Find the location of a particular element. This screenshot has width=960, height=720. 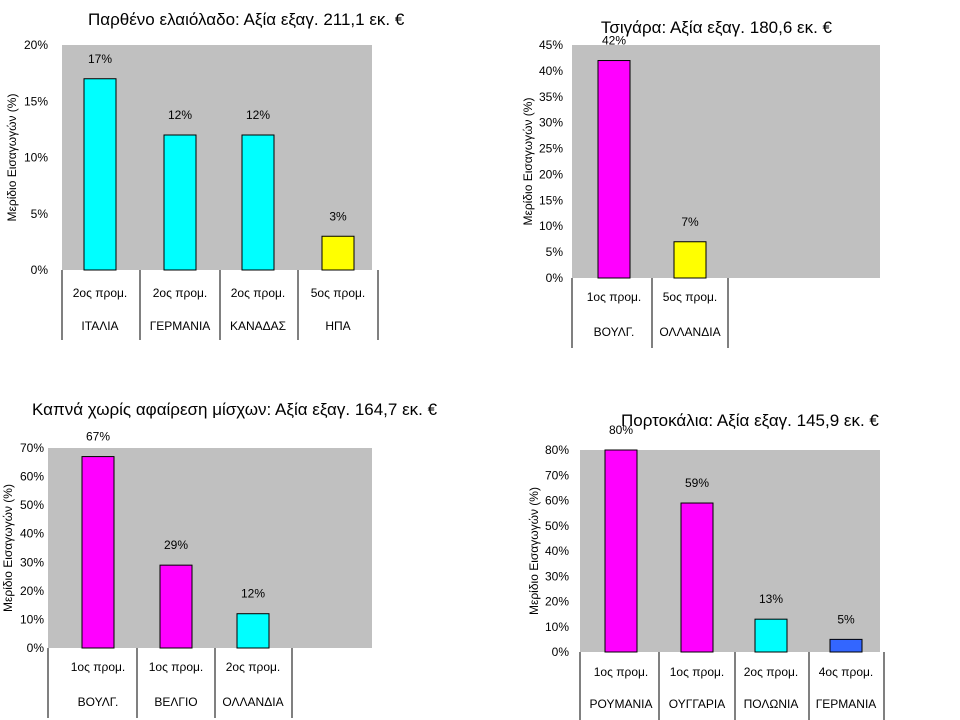

data-label: 29% is located at coordinates (176, 545).